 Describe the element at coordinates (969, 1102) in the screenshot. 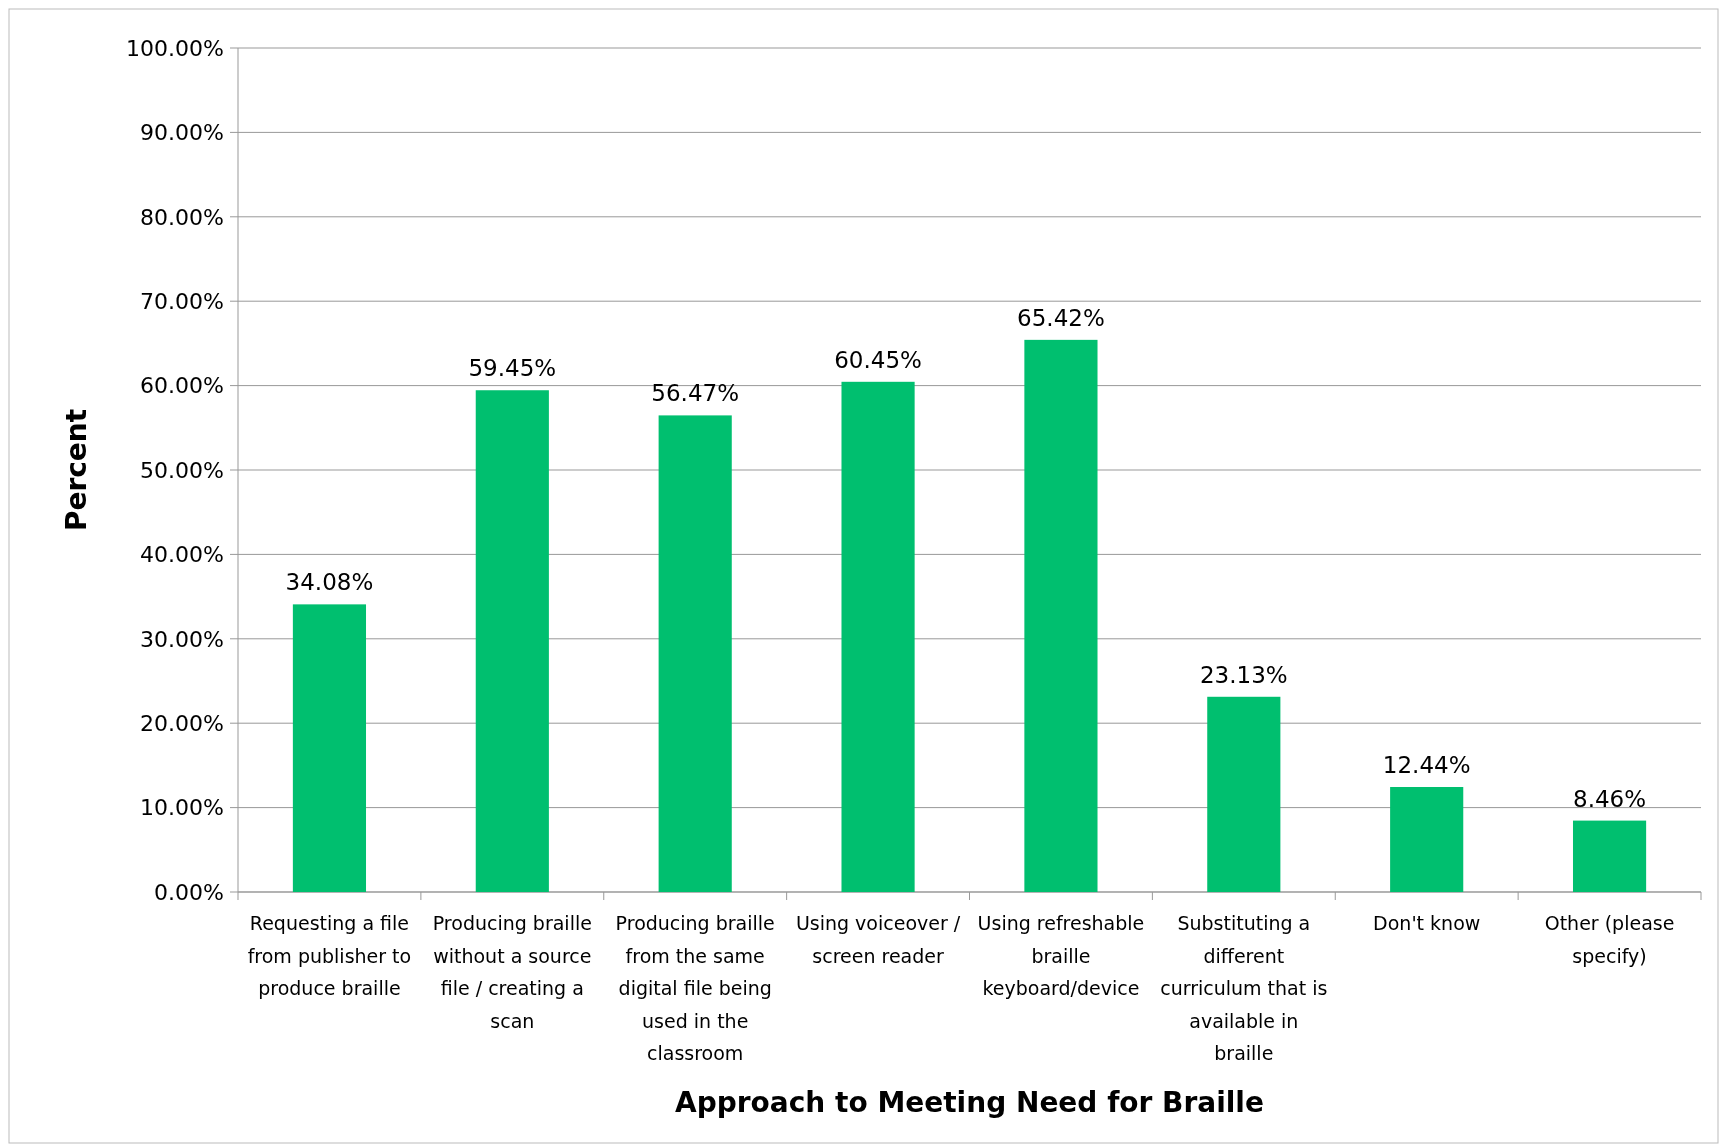

I see `x-axis-title: Approach to Meeting Need for Braille` at that location.